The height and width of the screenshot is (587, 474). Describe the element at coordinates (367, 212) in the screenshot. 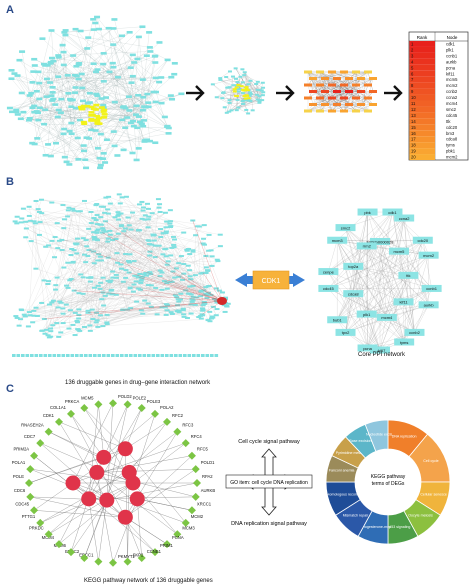

I see `core-ppi-node-label: pbk` at that location.